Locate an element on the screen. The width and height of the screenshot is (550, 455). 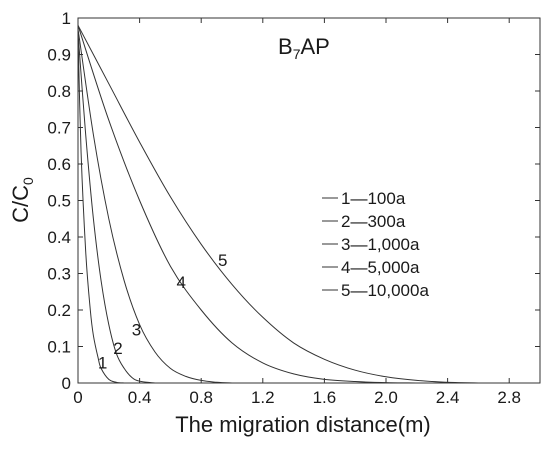
x-tick-label: 0.4 is located at coordinates (140, 397).